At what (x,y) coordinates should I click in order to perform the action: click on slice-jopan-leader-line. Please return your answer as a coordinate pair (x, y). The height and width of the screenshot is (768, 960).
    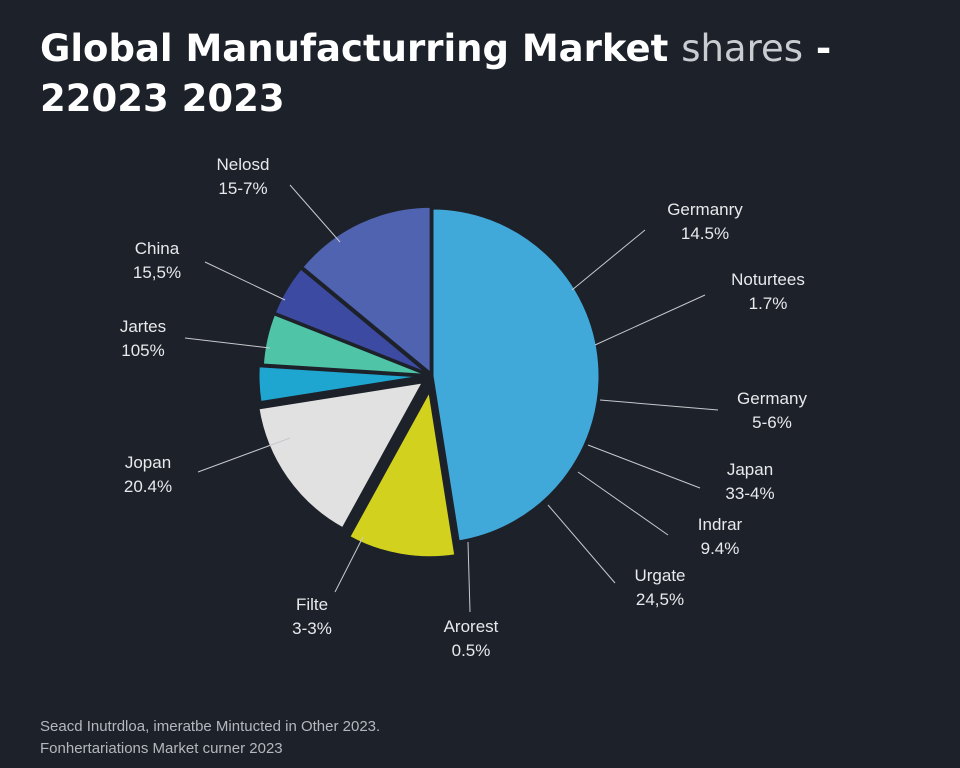
    Looking at the image, I should click on (244, 455).